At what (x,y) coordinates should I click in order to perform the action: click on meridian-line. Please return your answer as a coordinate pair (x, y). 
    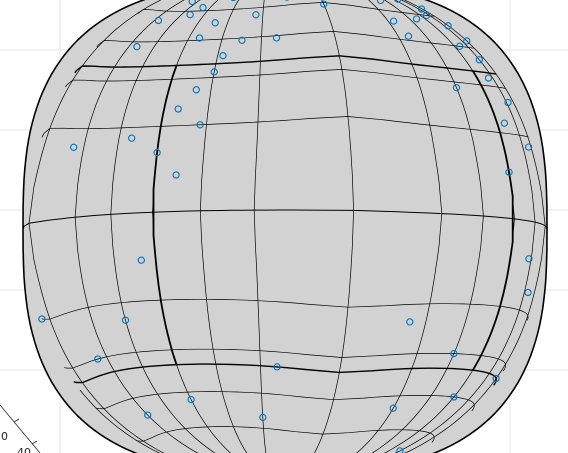
    Looking at the image, I should click on (119, 421).